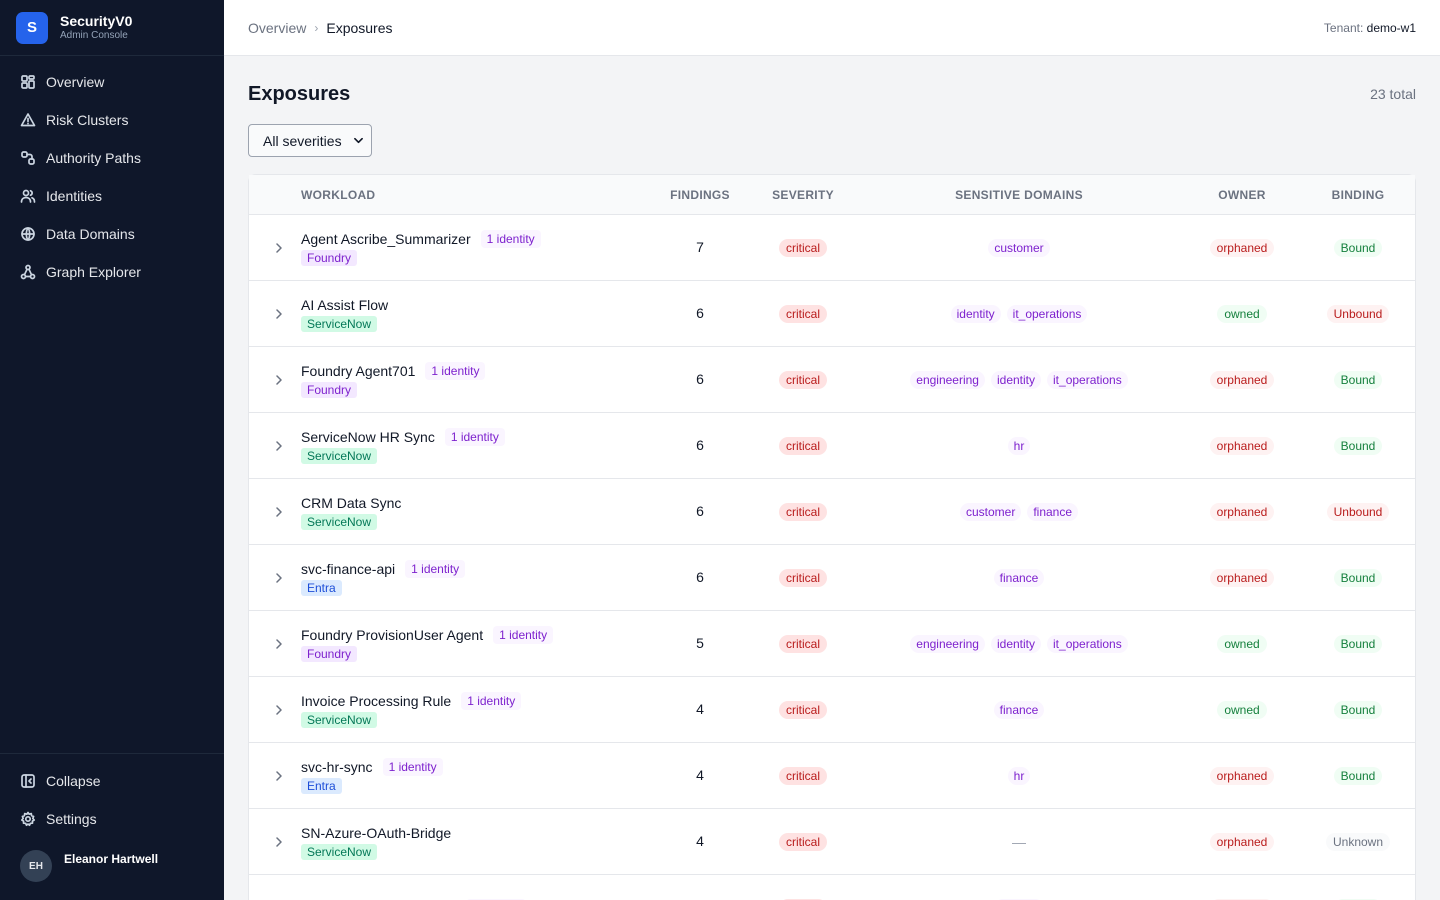 Image resolution: width=1440 pixels, height=900 pixels. What do you see at coordinates (111, 859) in the screenshot?
I see `user-name: Eleanor Hartwell` at bounding box center [111, 859].